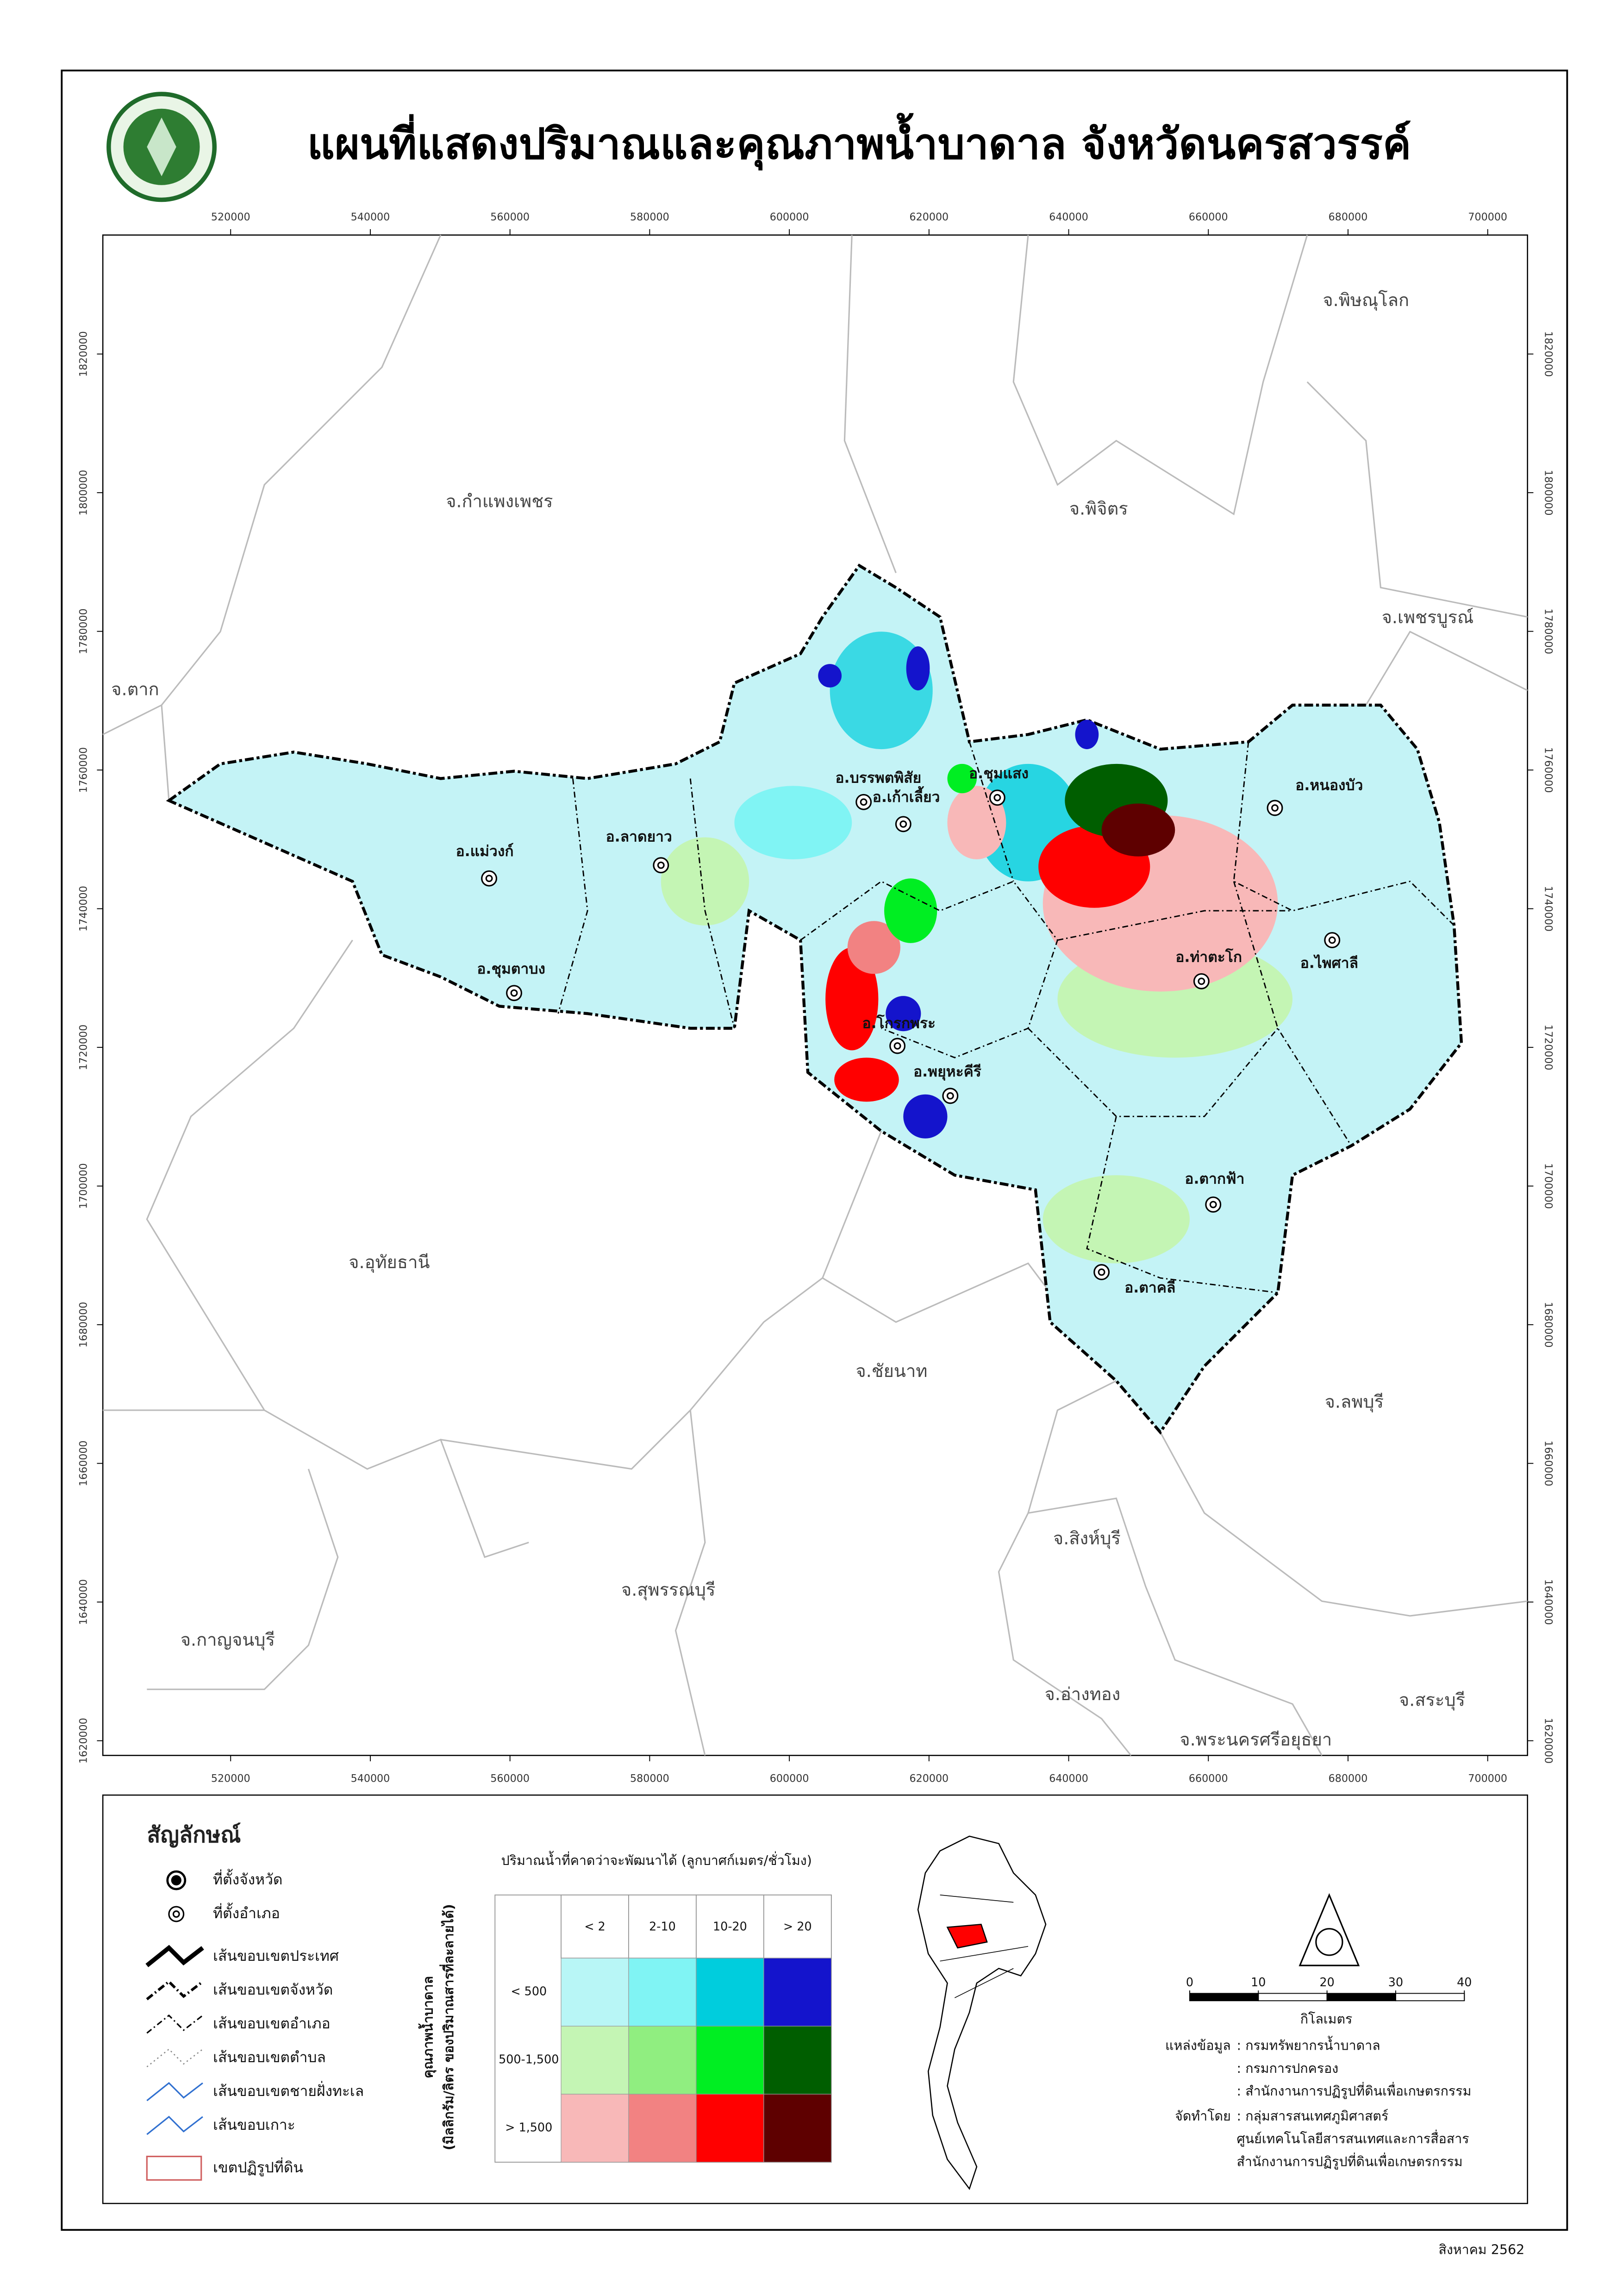 This screenshot has height=2296, width=1623. What do you see at coordinates (1006, 1017) in the screenshot?
I see `district-boundaries` at bounding box center [1006, 1017].